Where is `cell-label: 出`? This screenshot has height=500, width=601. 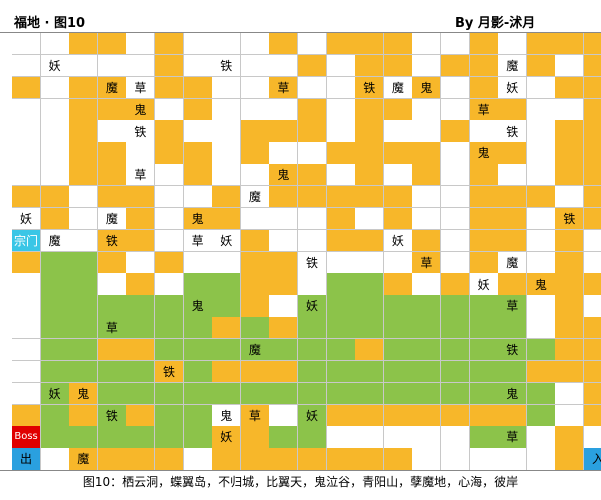
cell-label: 出 is located at coordinates (26, 459).